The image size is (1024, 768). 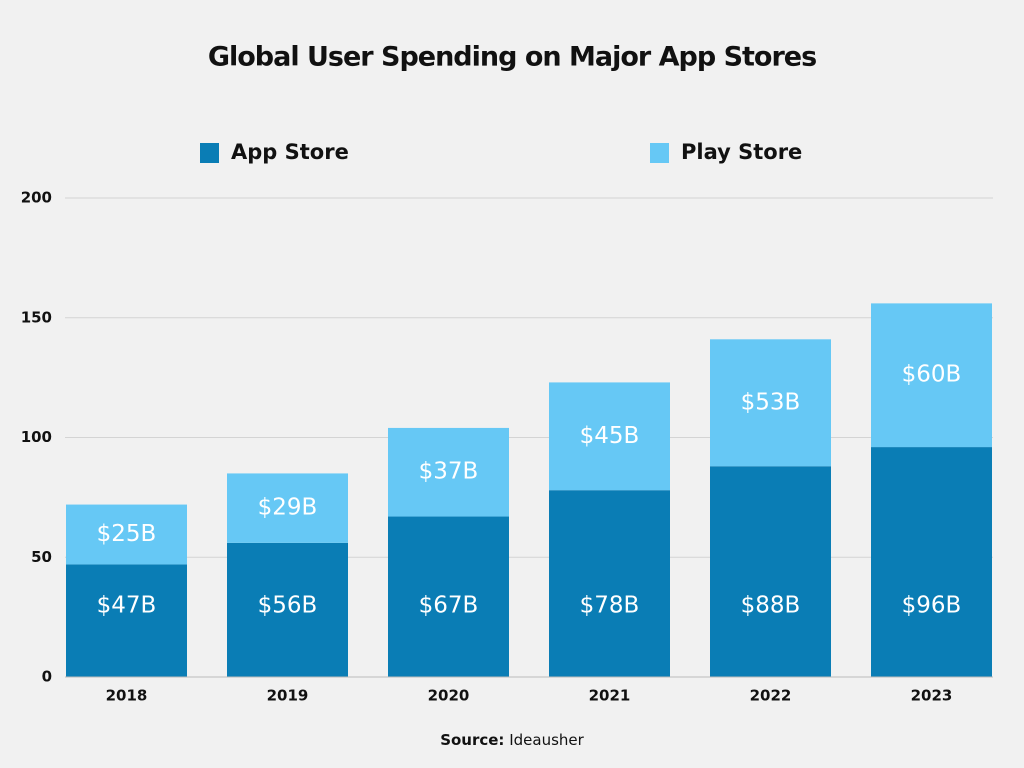 I want to click on y-tick-label: 50, so click(x=41, y=557).